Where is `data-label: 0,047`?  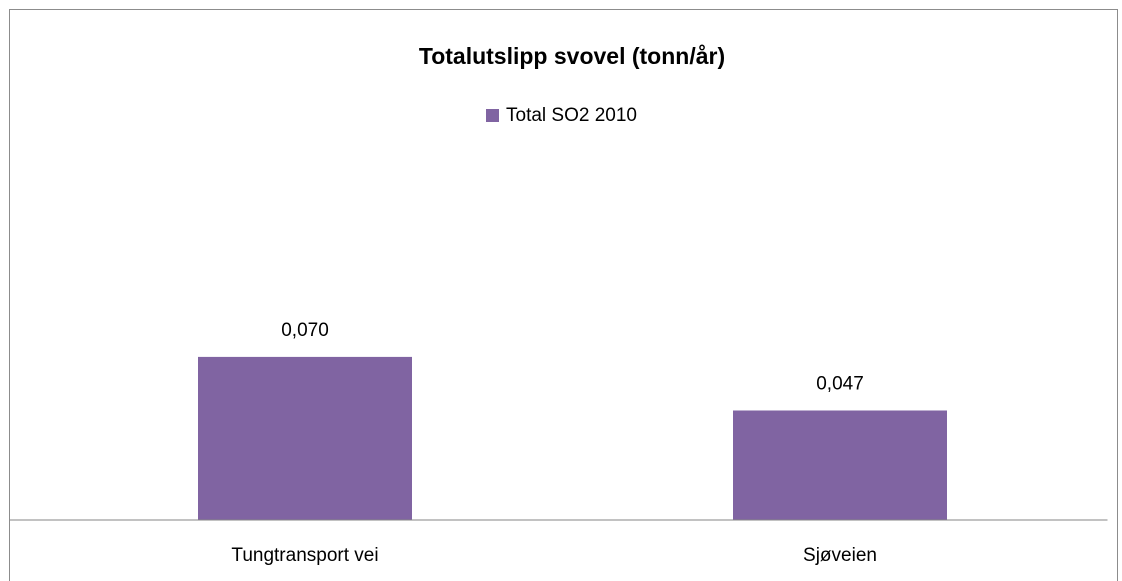 data-label: 0,047 is located at coordinates (840, 384).